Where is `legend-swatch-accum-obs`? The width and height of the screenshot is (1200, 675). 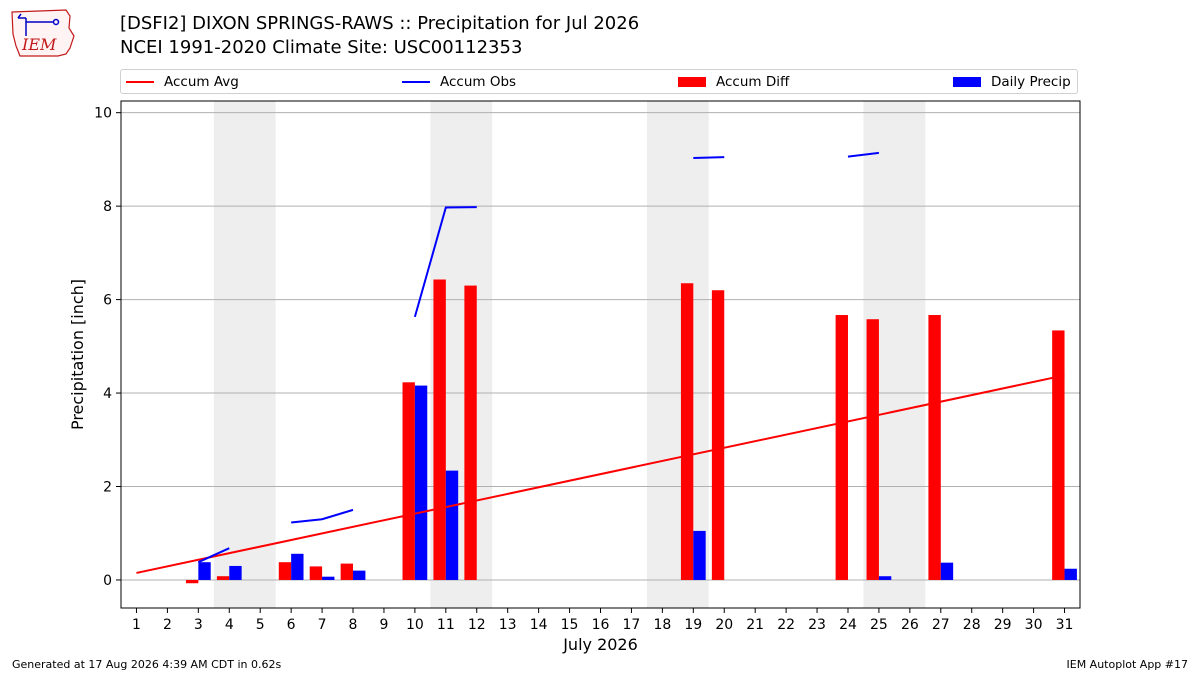
legend-swatch-accum-obs is located at coordinates (416, 82).